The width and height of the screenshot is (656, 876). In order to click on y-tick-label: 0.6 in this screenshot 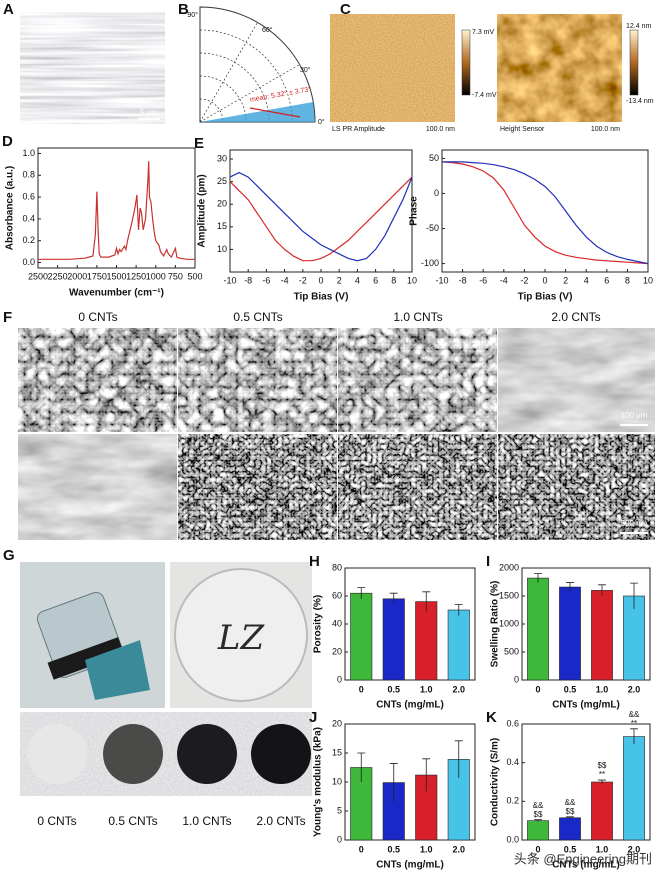, I will do `click(512, 723)`.